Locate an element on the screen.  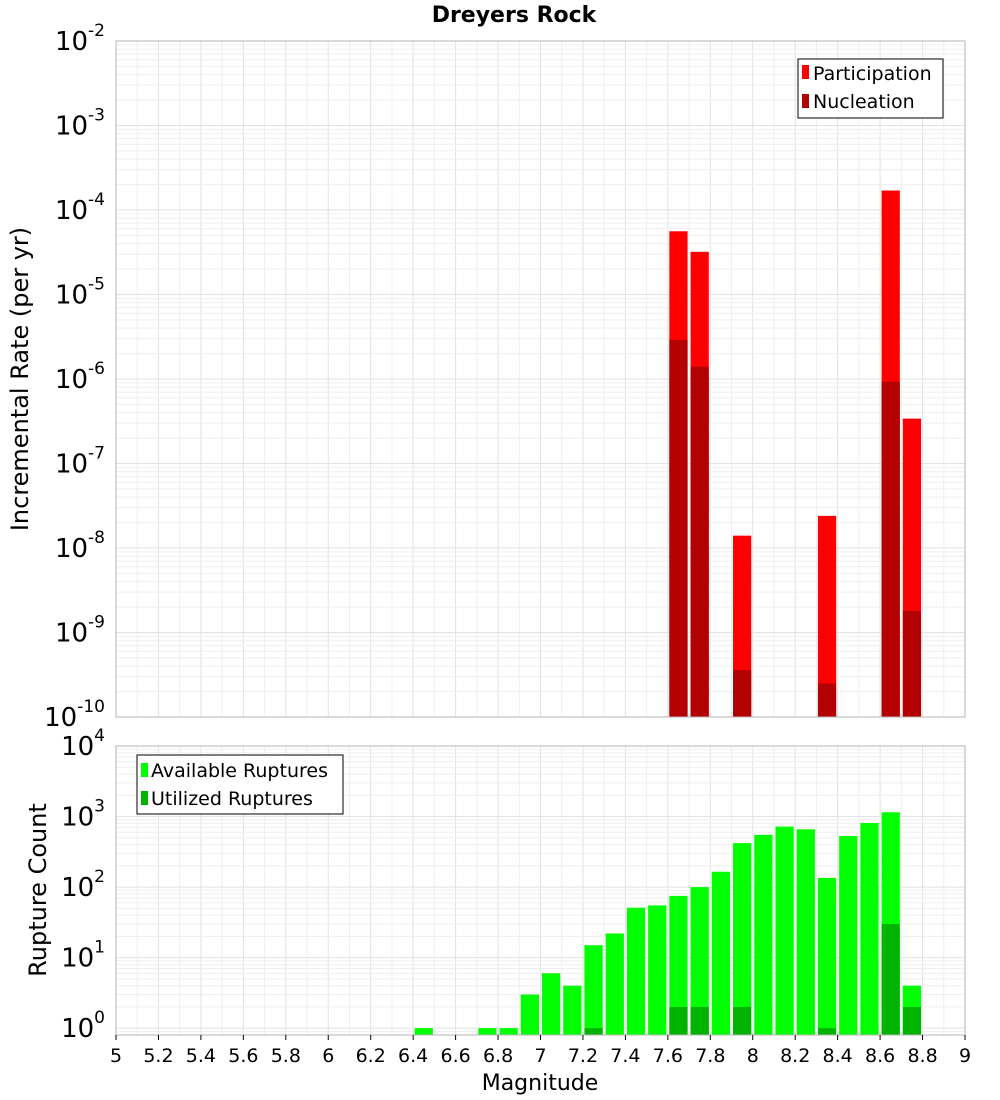
x-tick-label: 7.8 is located at coordinates (710, 1056).